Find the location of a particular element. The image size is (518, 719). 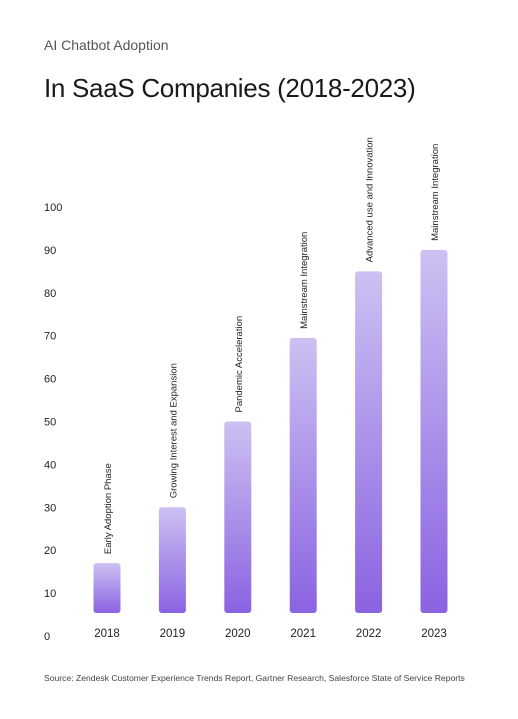

y-tick-label: 70 is located at coordinates (50, 337).